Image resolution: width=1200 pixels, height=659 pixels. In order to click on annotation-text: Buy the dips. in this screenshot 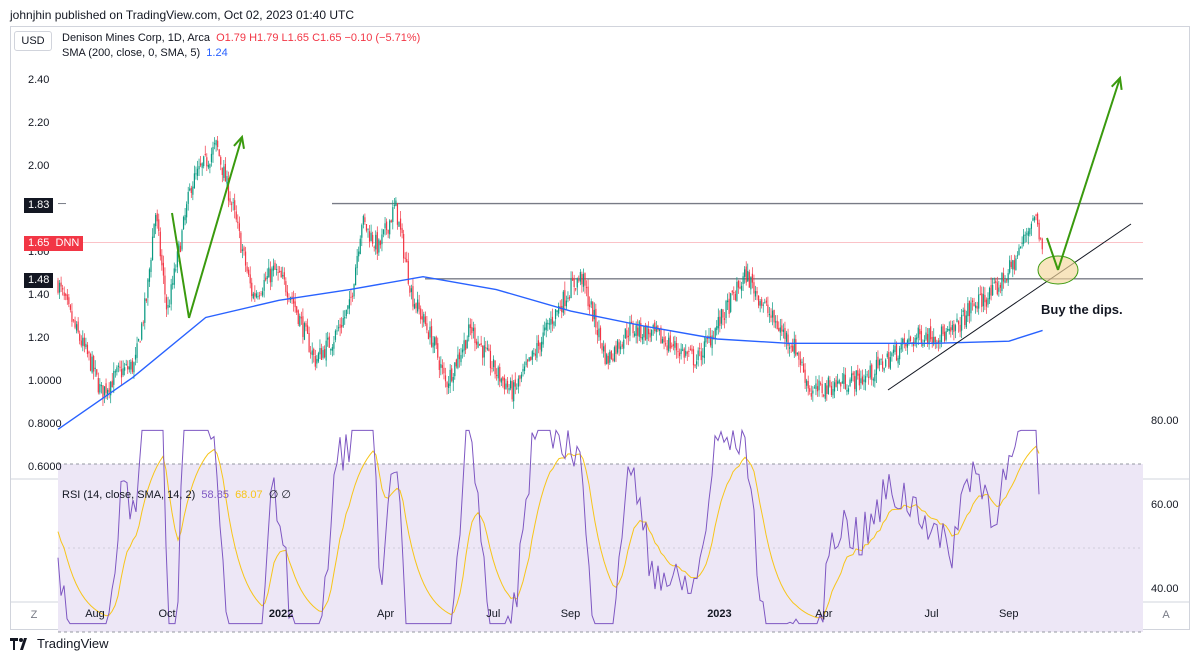, I will do `click(1082, 309)`.